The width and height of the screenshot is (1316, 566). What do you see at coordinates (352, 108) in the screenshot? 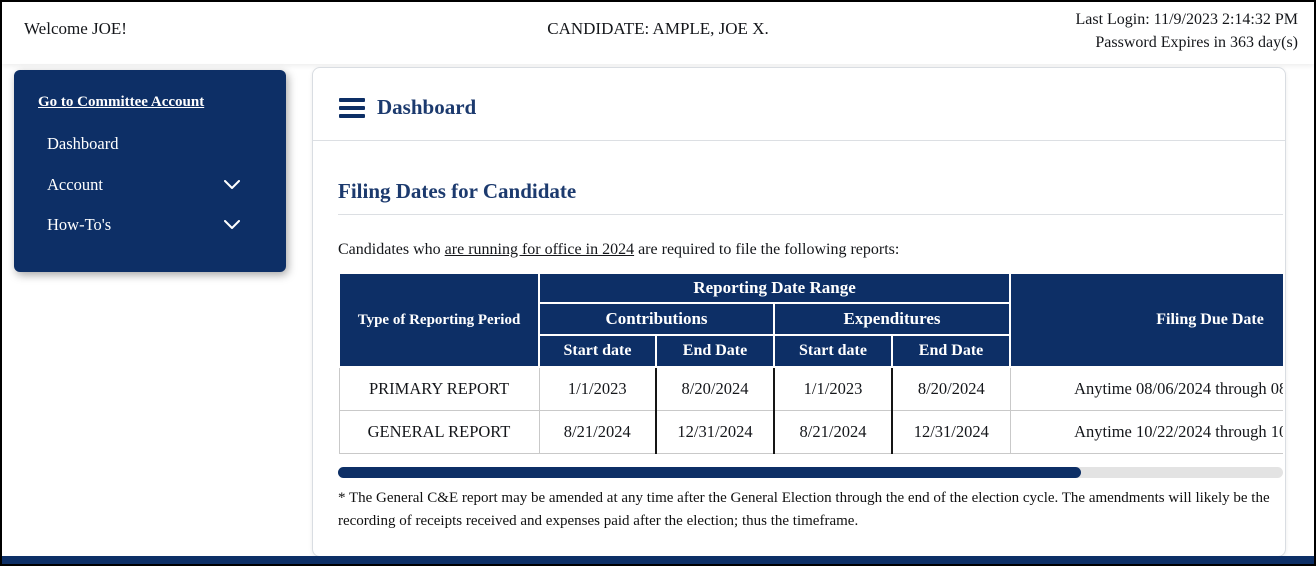
I see `hamburger-menu-icon` at bounding box center [352, 108].